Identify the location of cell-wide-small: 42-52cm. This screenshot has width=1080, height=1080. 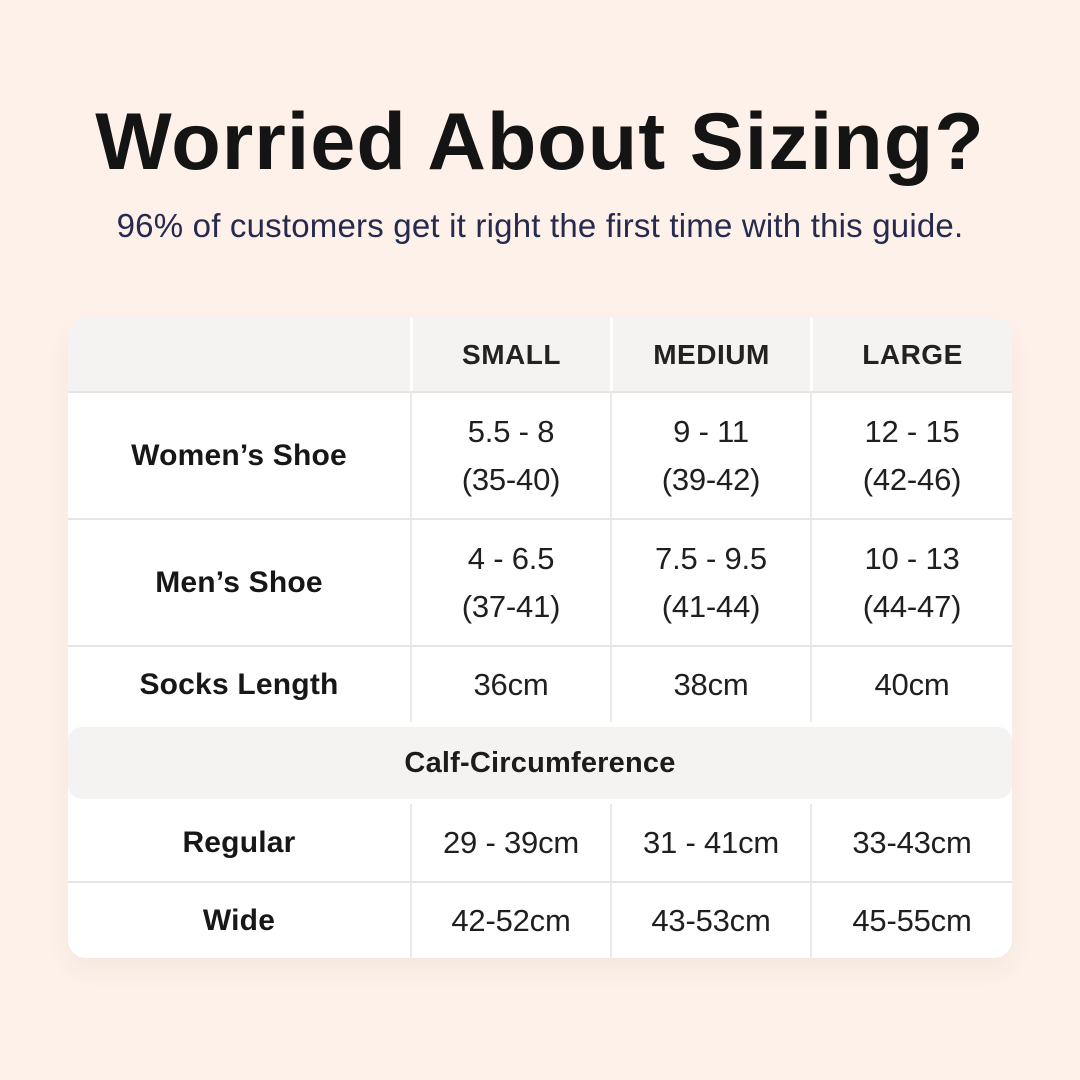
(510, 920).